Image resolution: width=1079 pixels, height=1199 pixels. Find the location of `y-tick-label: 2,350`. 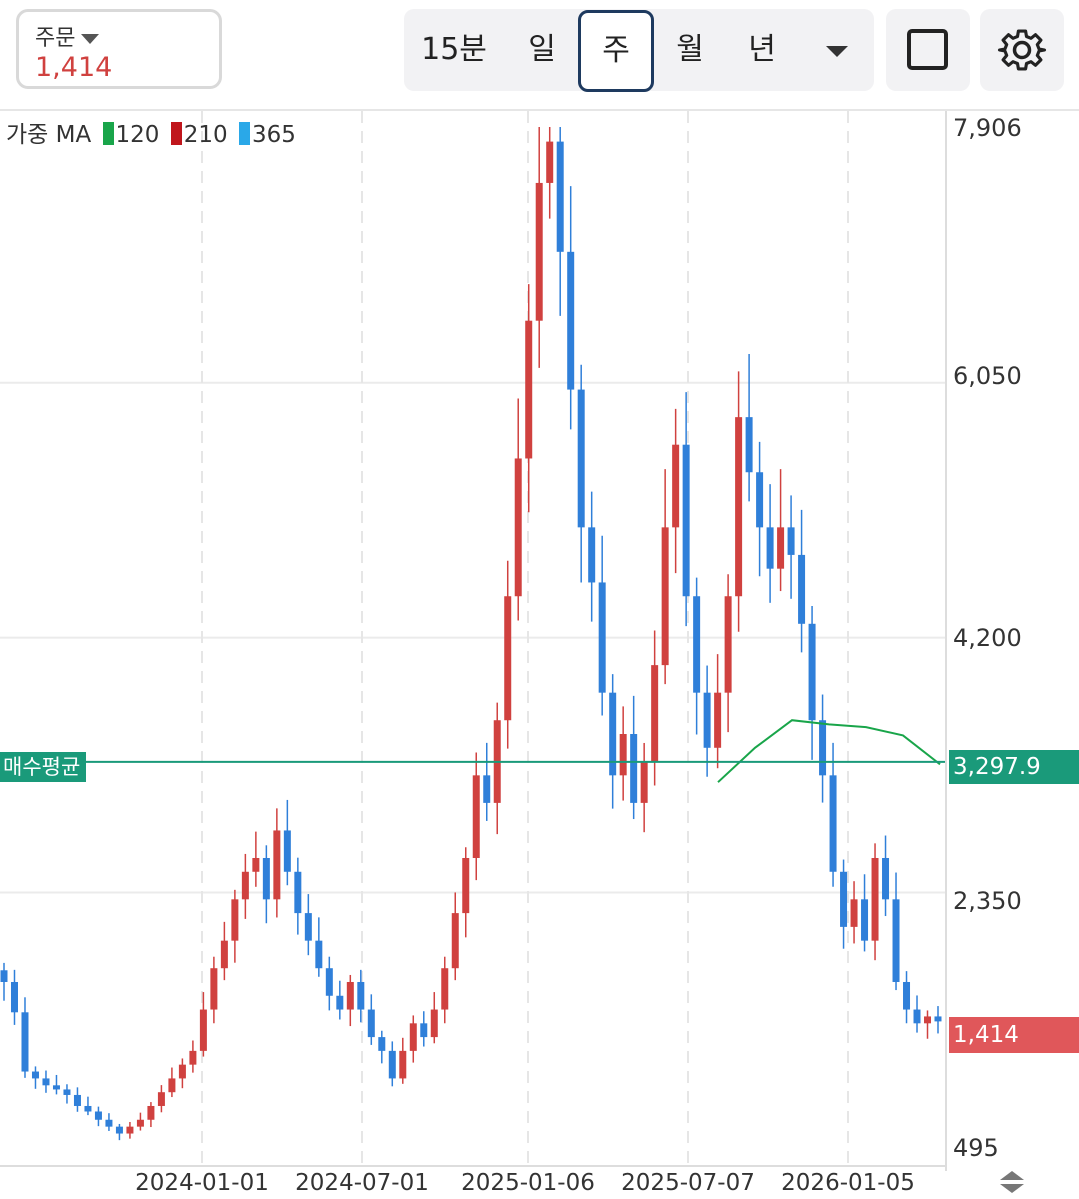

y-tick-label: 2,350 is located at coordinates (987, 901).